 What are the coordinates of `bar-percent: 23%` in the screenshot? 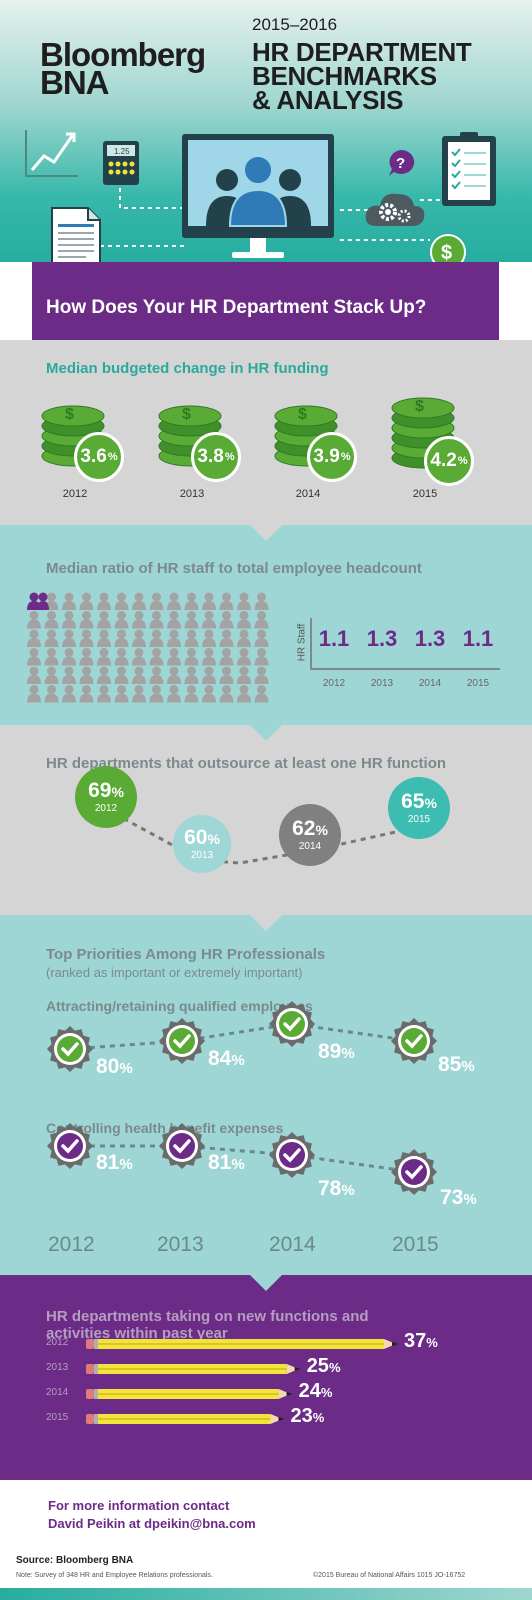 It's located at (307, 1416).